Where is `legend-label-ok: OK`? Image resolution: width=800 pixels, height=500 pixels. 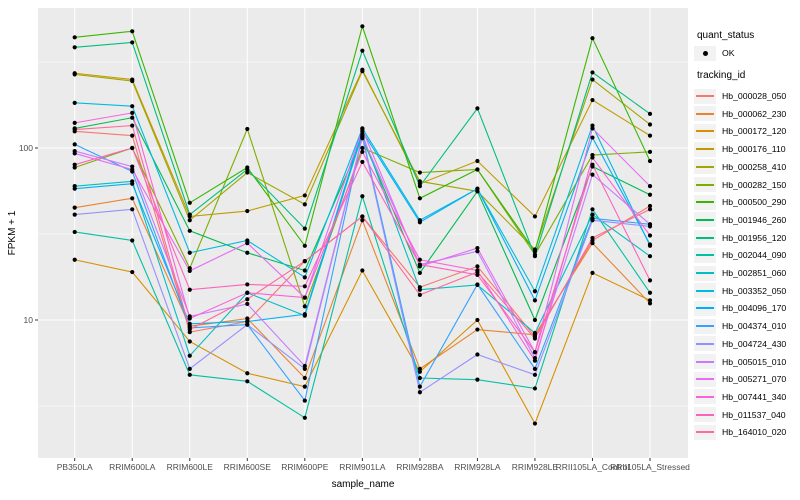
legend-label-ok: OK is located at coordinates (728, 53).